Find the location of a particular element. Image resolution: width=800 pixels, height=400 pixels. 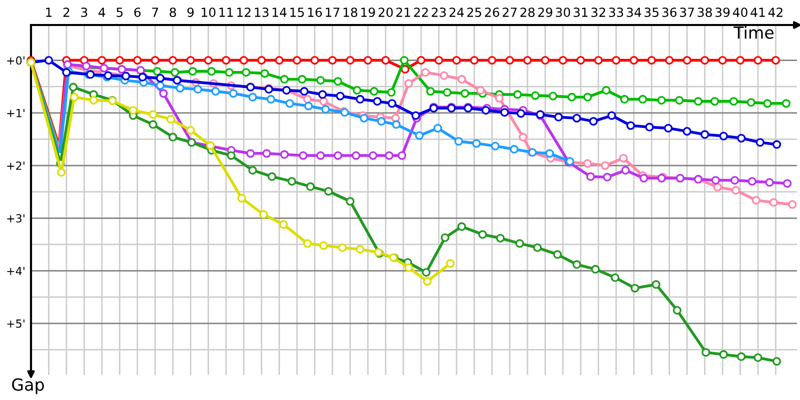

x-tick-label: 5 is located at coordinates (119, 13).